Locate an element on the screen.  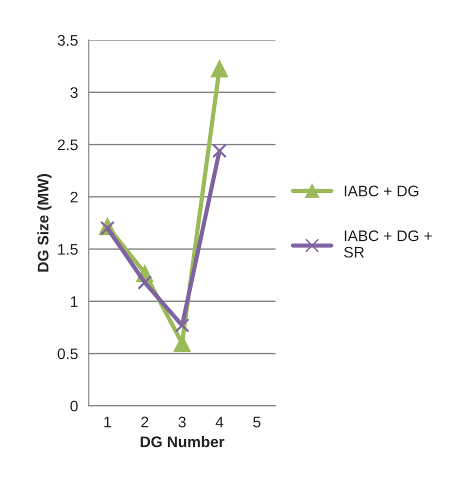
y-tick-label: 3 is located at coordinates (74, 92).